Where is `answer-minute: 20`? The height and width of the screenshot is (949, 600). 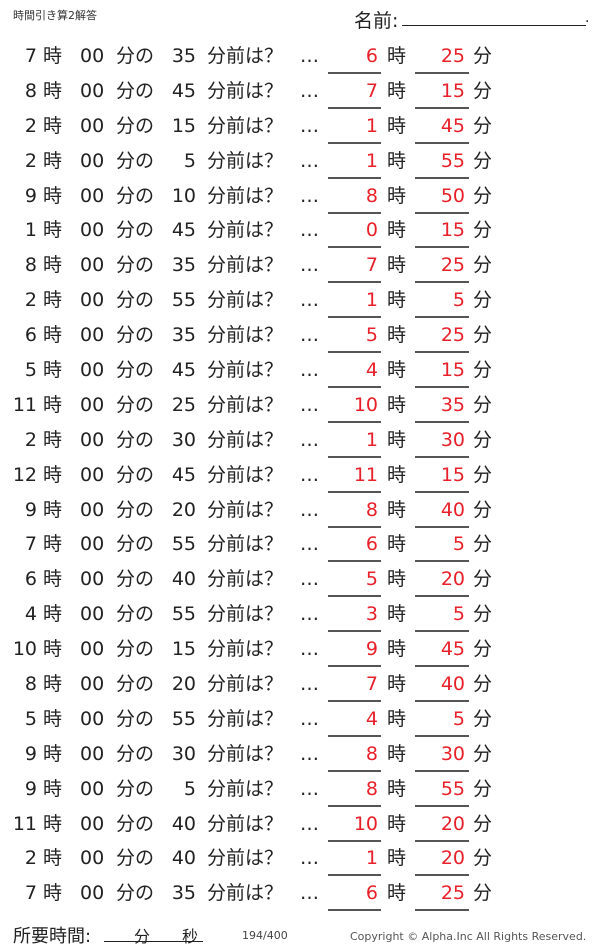
answer-minute: 20 is located at coordinates (452, 858).